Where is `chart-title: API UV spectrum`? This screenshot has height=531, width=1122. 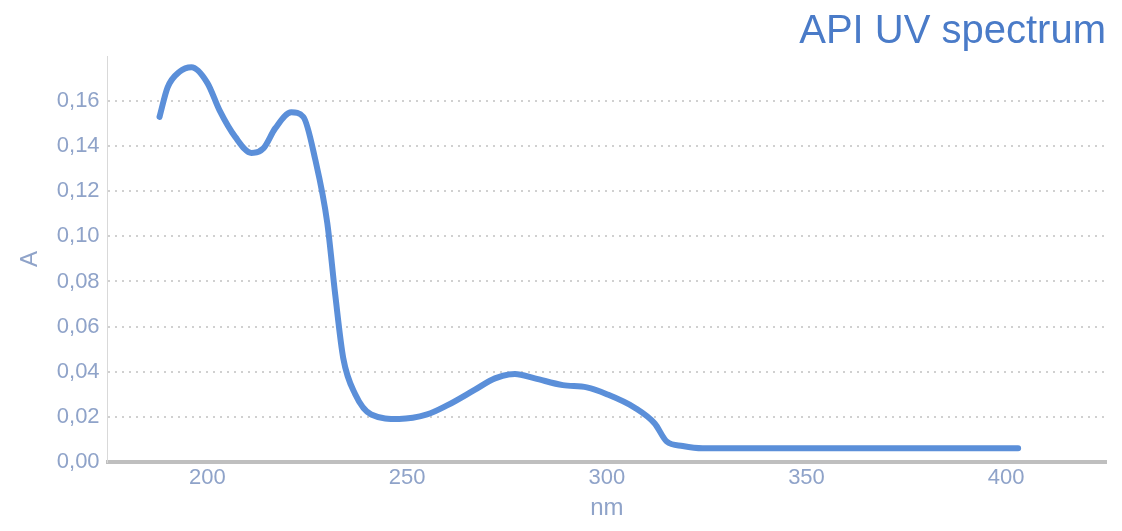 chart-title: API UV spectrum is located at coordinates (952, 29).